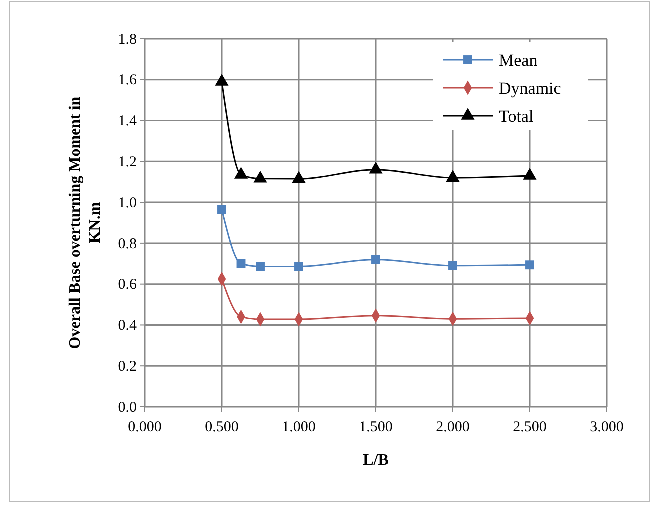 This screenshot has height=508, width=657. Describe the element at coordinates (127, 244) in the screenshot. I see `y-tick-label: 0.8` at that location.